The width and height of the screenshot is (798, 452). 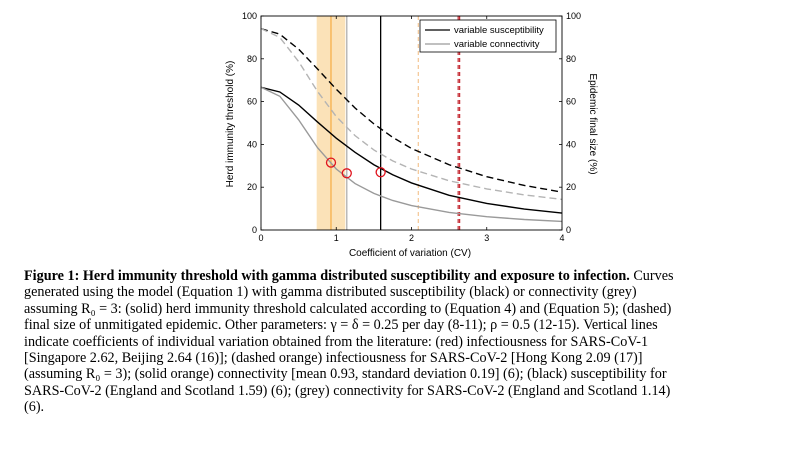 I want to click on x-tick-label: 2, so click(x=411, y=238).